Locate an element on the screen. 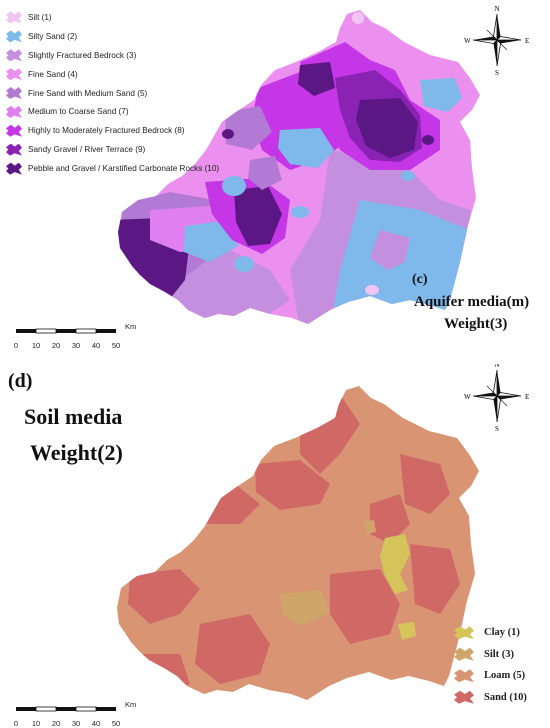  soil-media-legend: Clay (1) Silt (3) Loam (5) Sand (10) is located at coordinates (502, 665).